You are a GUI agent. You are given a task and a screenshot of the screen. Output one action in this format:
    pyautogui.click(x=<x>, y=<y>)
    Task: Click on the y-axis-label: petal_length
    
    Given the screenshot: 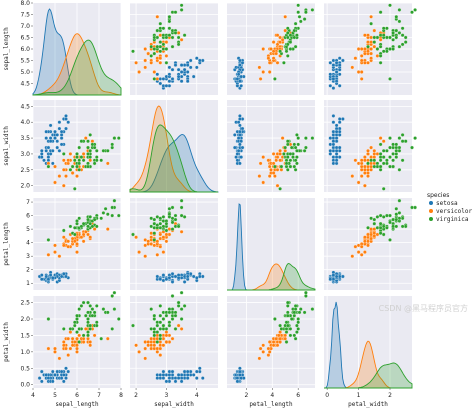 What is the action you would take?
    pyautogui.click(x=6, y=244)
    